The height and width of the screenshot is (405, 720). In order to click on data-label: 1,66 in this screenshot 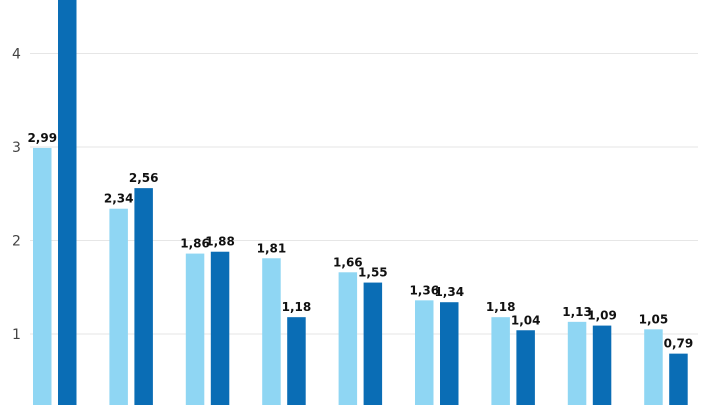, I will do `click(348, 262)`.